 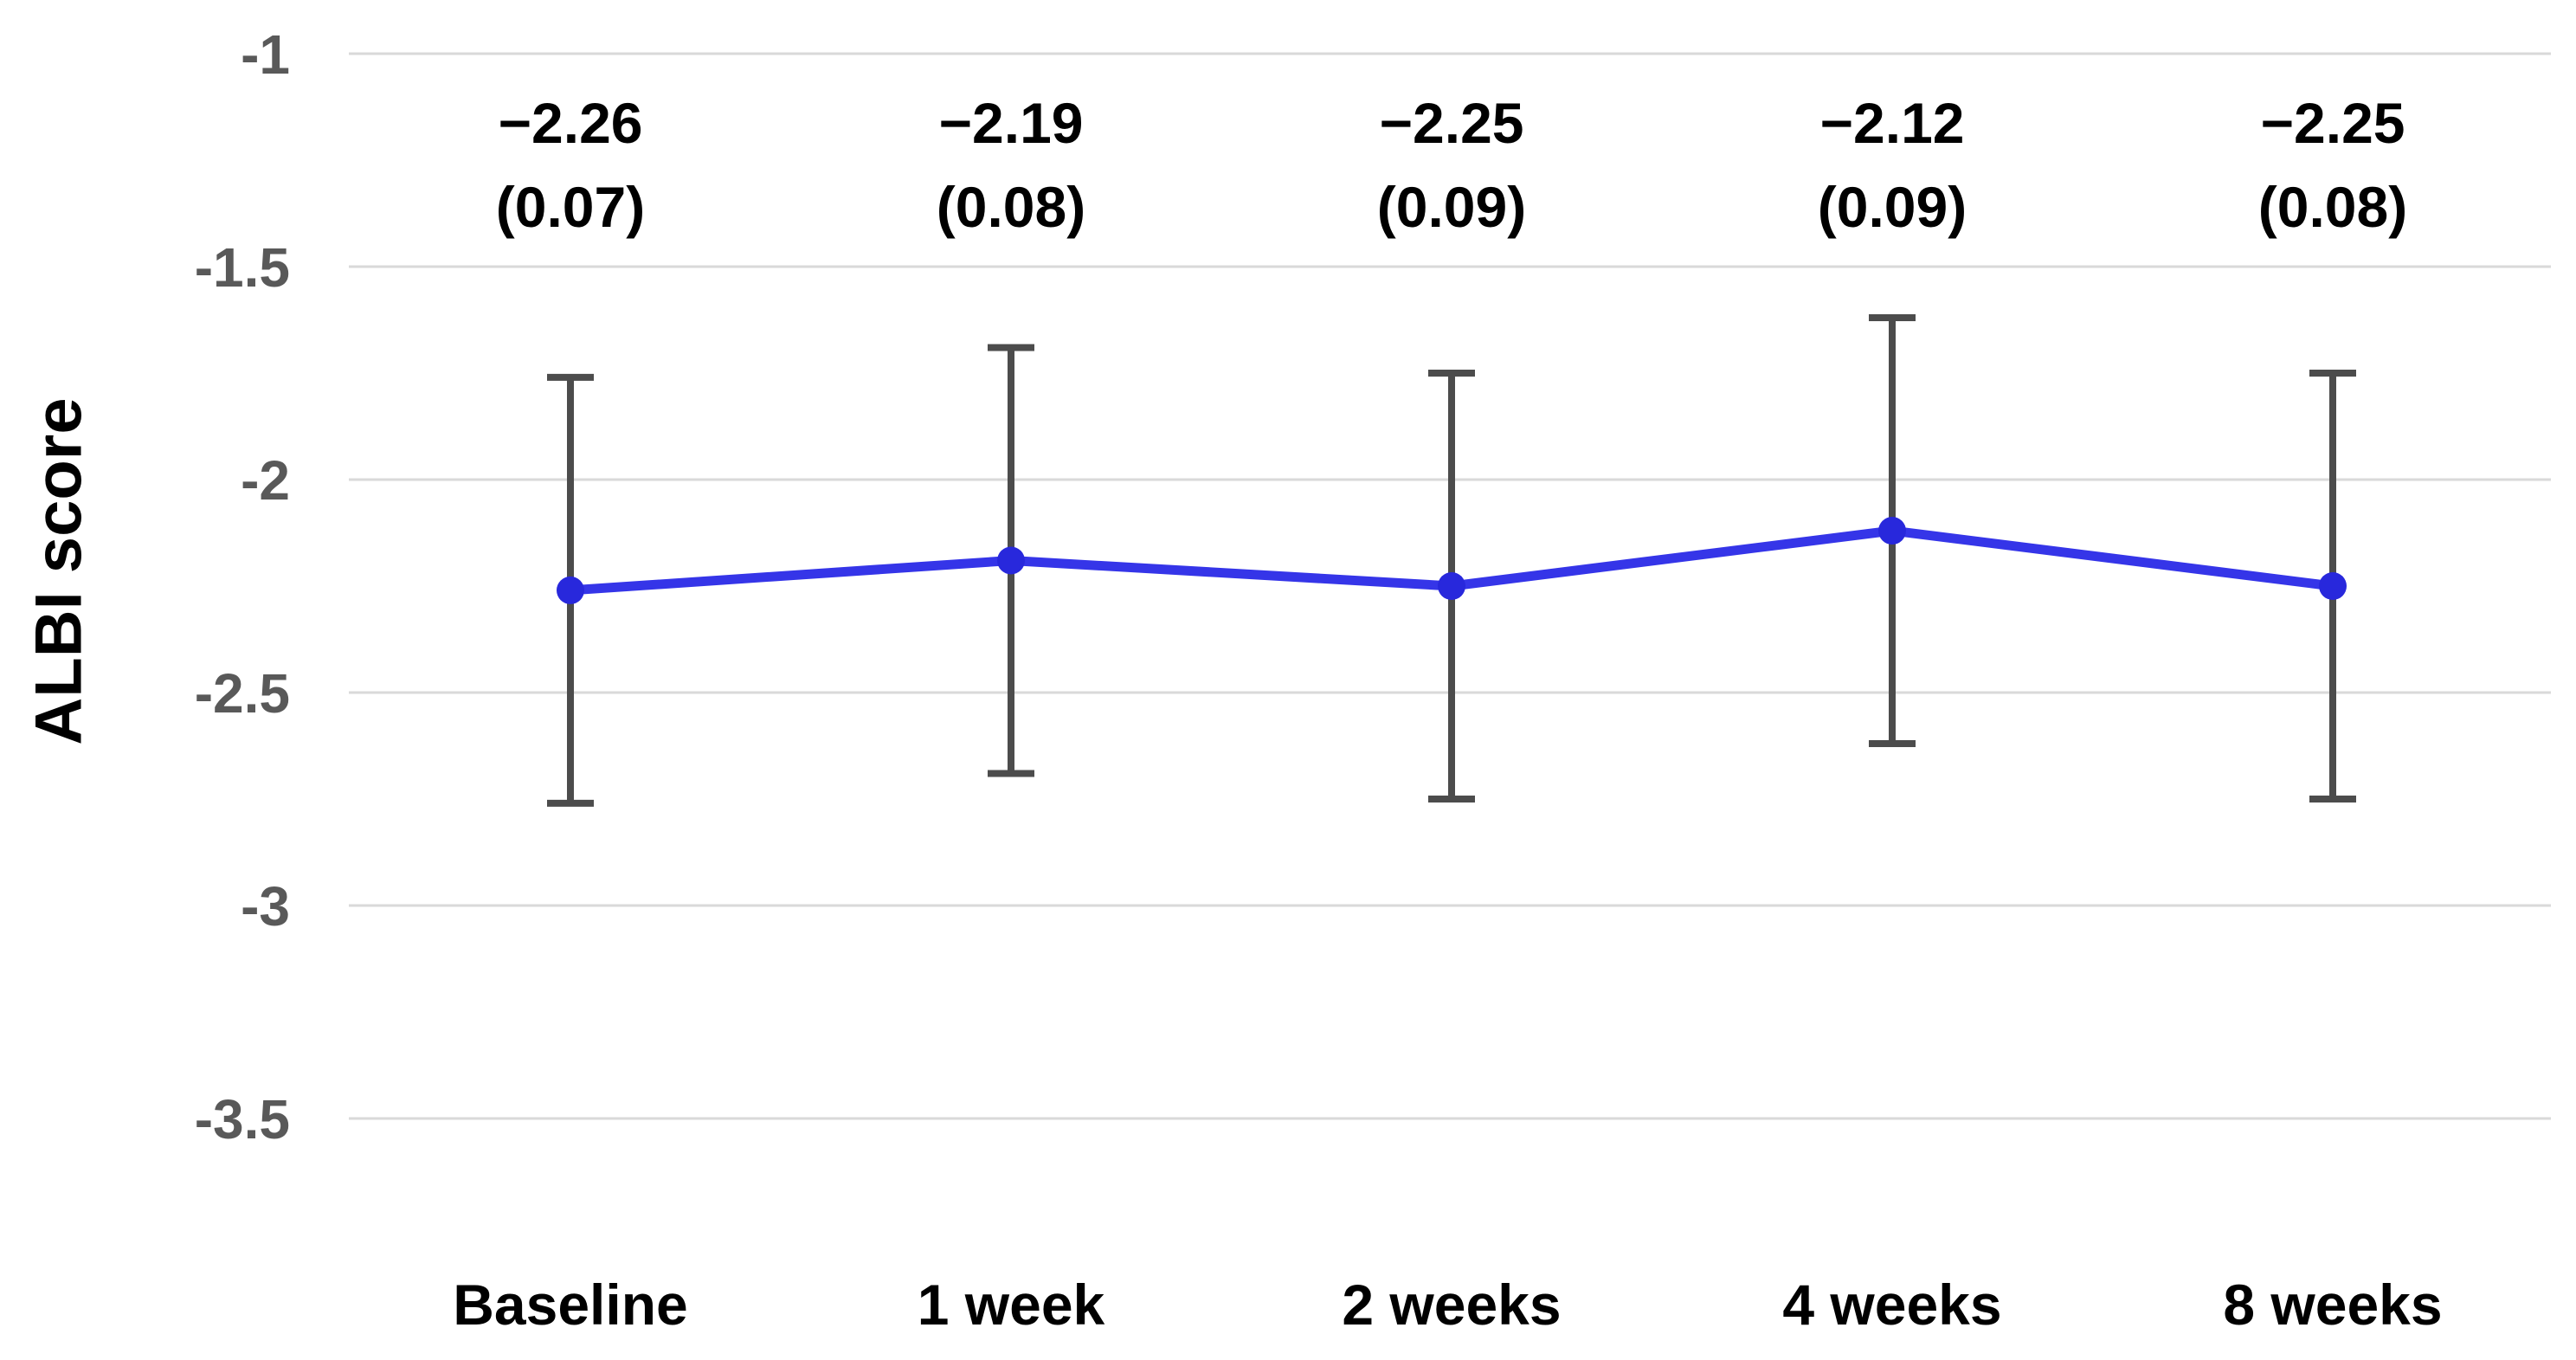 I want to click on y-tick-label: -3, so click(x=265, y=906).